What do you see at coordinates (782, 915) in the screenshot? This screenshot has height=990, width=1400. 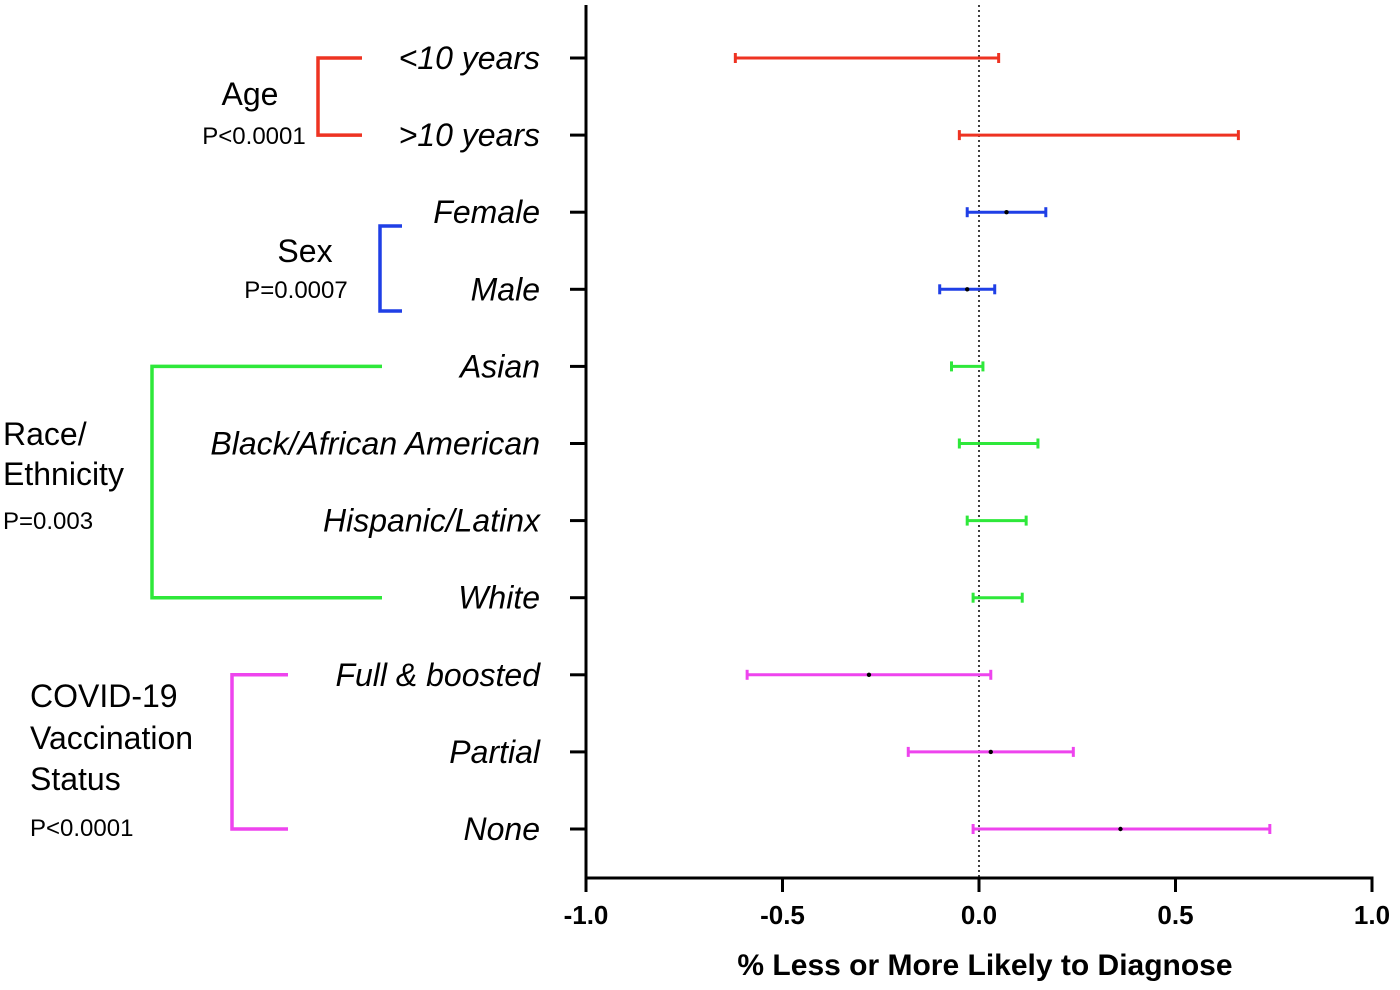 I see `x-tick-label: -0.5` at bounding box center [782, 915].